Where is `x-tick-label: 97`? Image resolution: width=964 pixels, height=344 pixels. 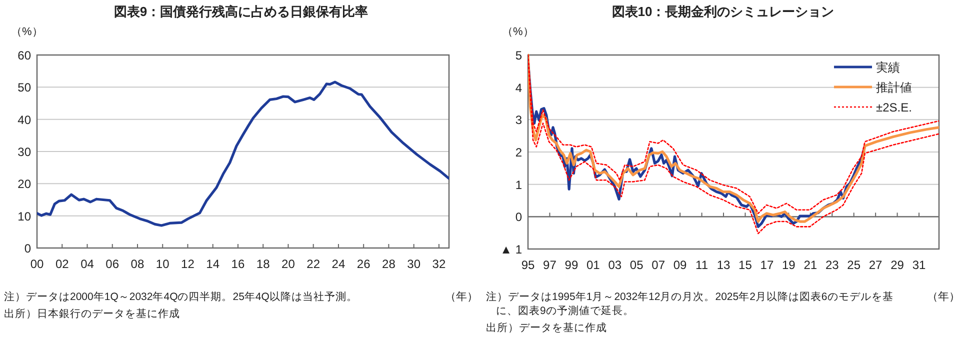 x-tick-label: 97 is located at coordinates (550, 265).